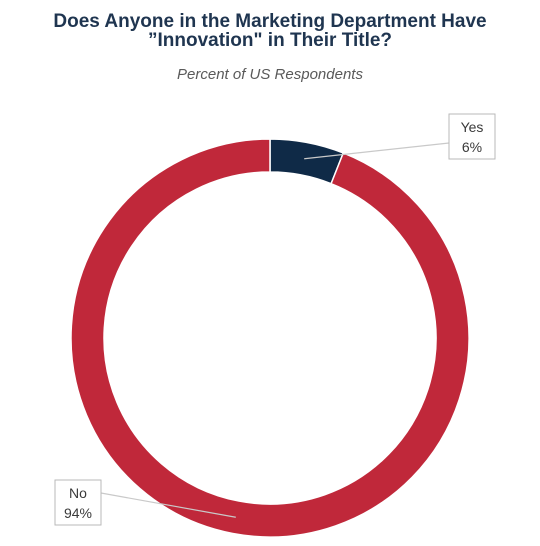 This screenshot has width=540, height=546. I want to click on callout-box-no, so click(78, 502).